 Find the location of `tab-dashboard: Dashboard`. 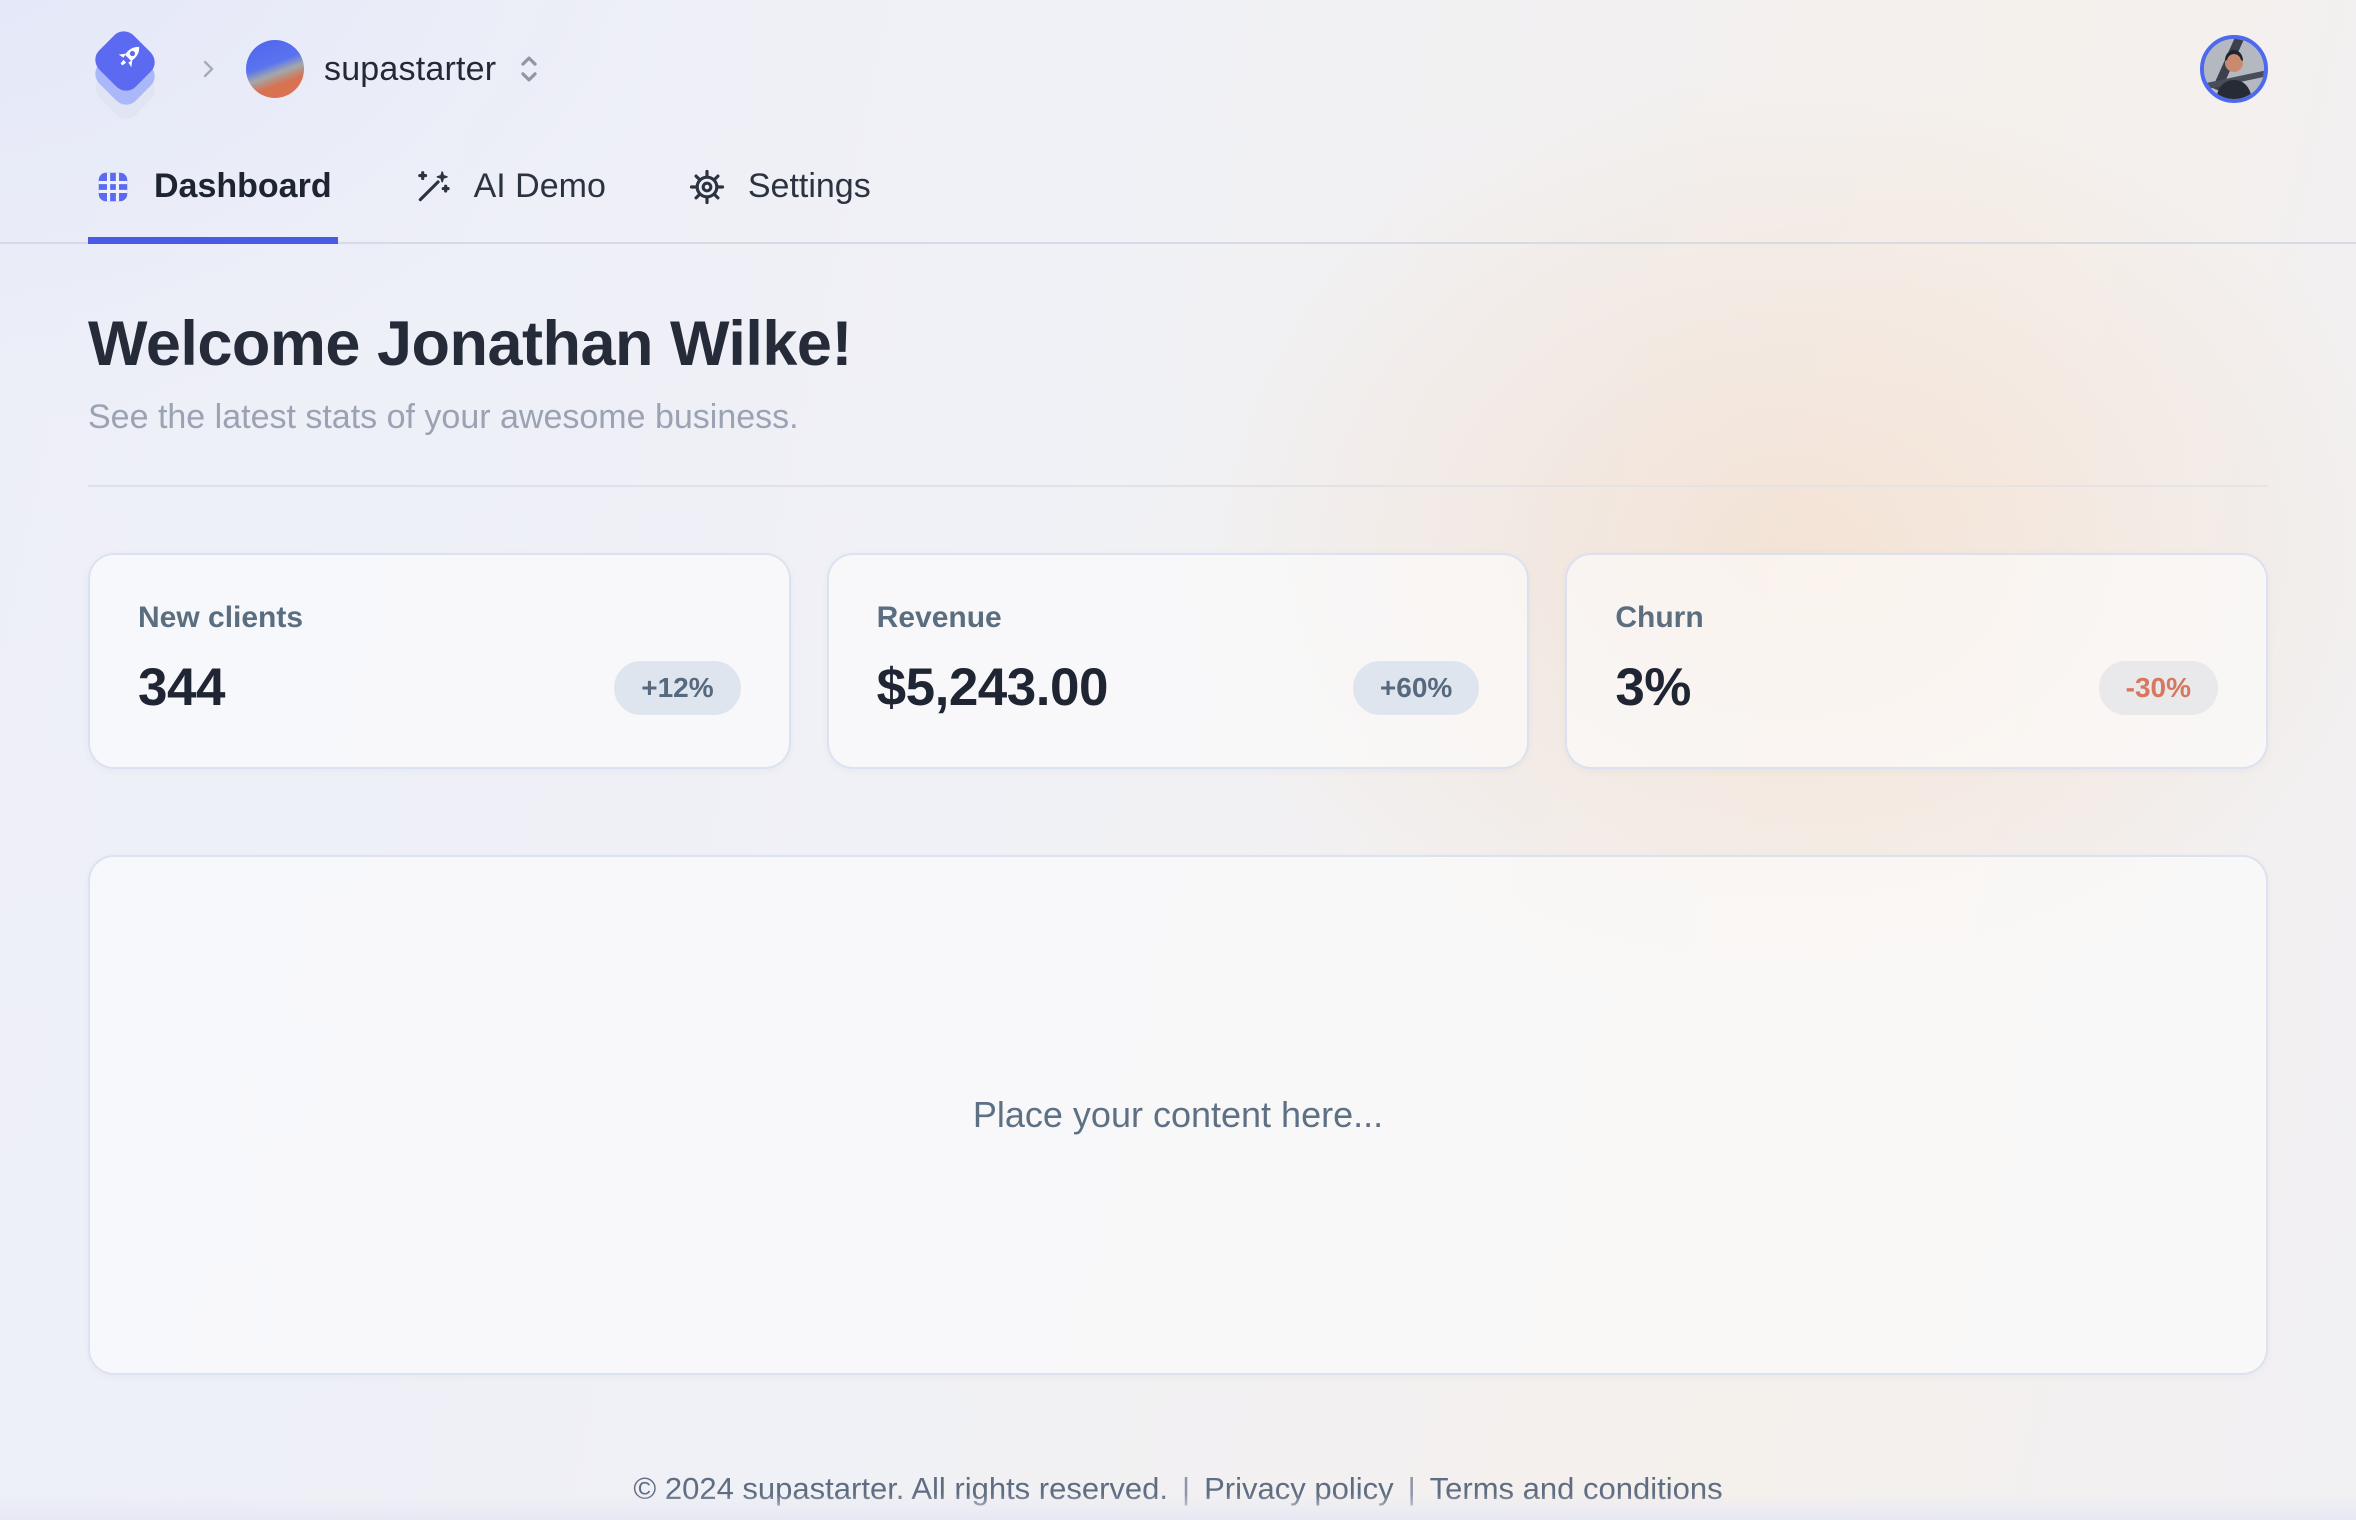

tab-dashboard: Dashboard is located at coordinates (213, 205).